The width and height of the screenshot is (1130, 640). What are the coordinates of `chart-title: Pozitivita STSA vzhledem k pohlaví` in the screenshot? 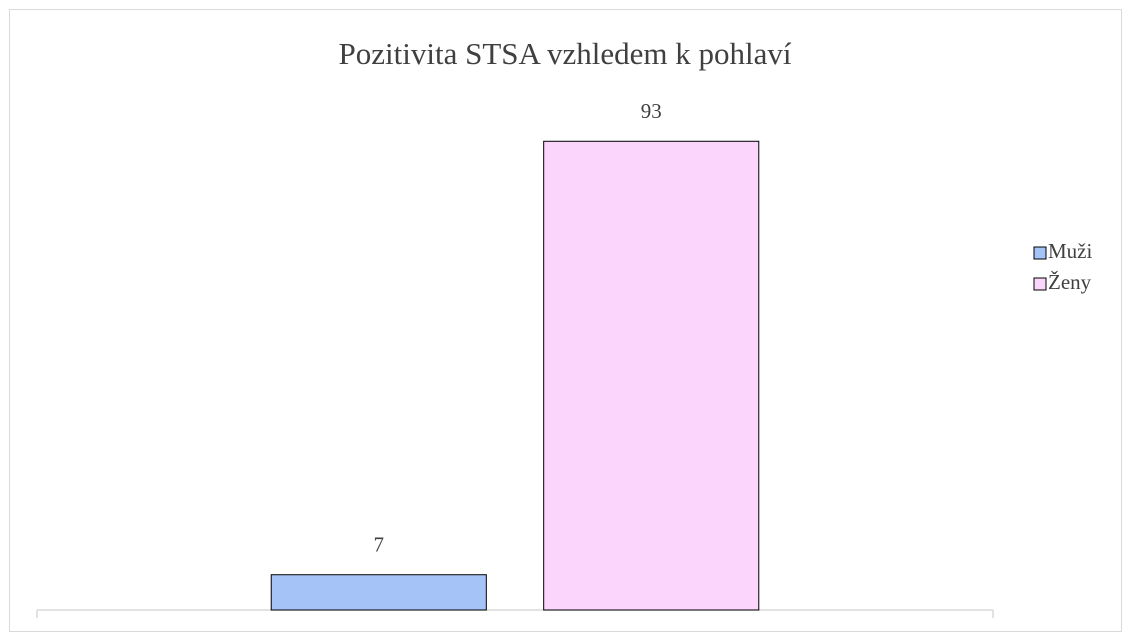 It's located at (565, 53).